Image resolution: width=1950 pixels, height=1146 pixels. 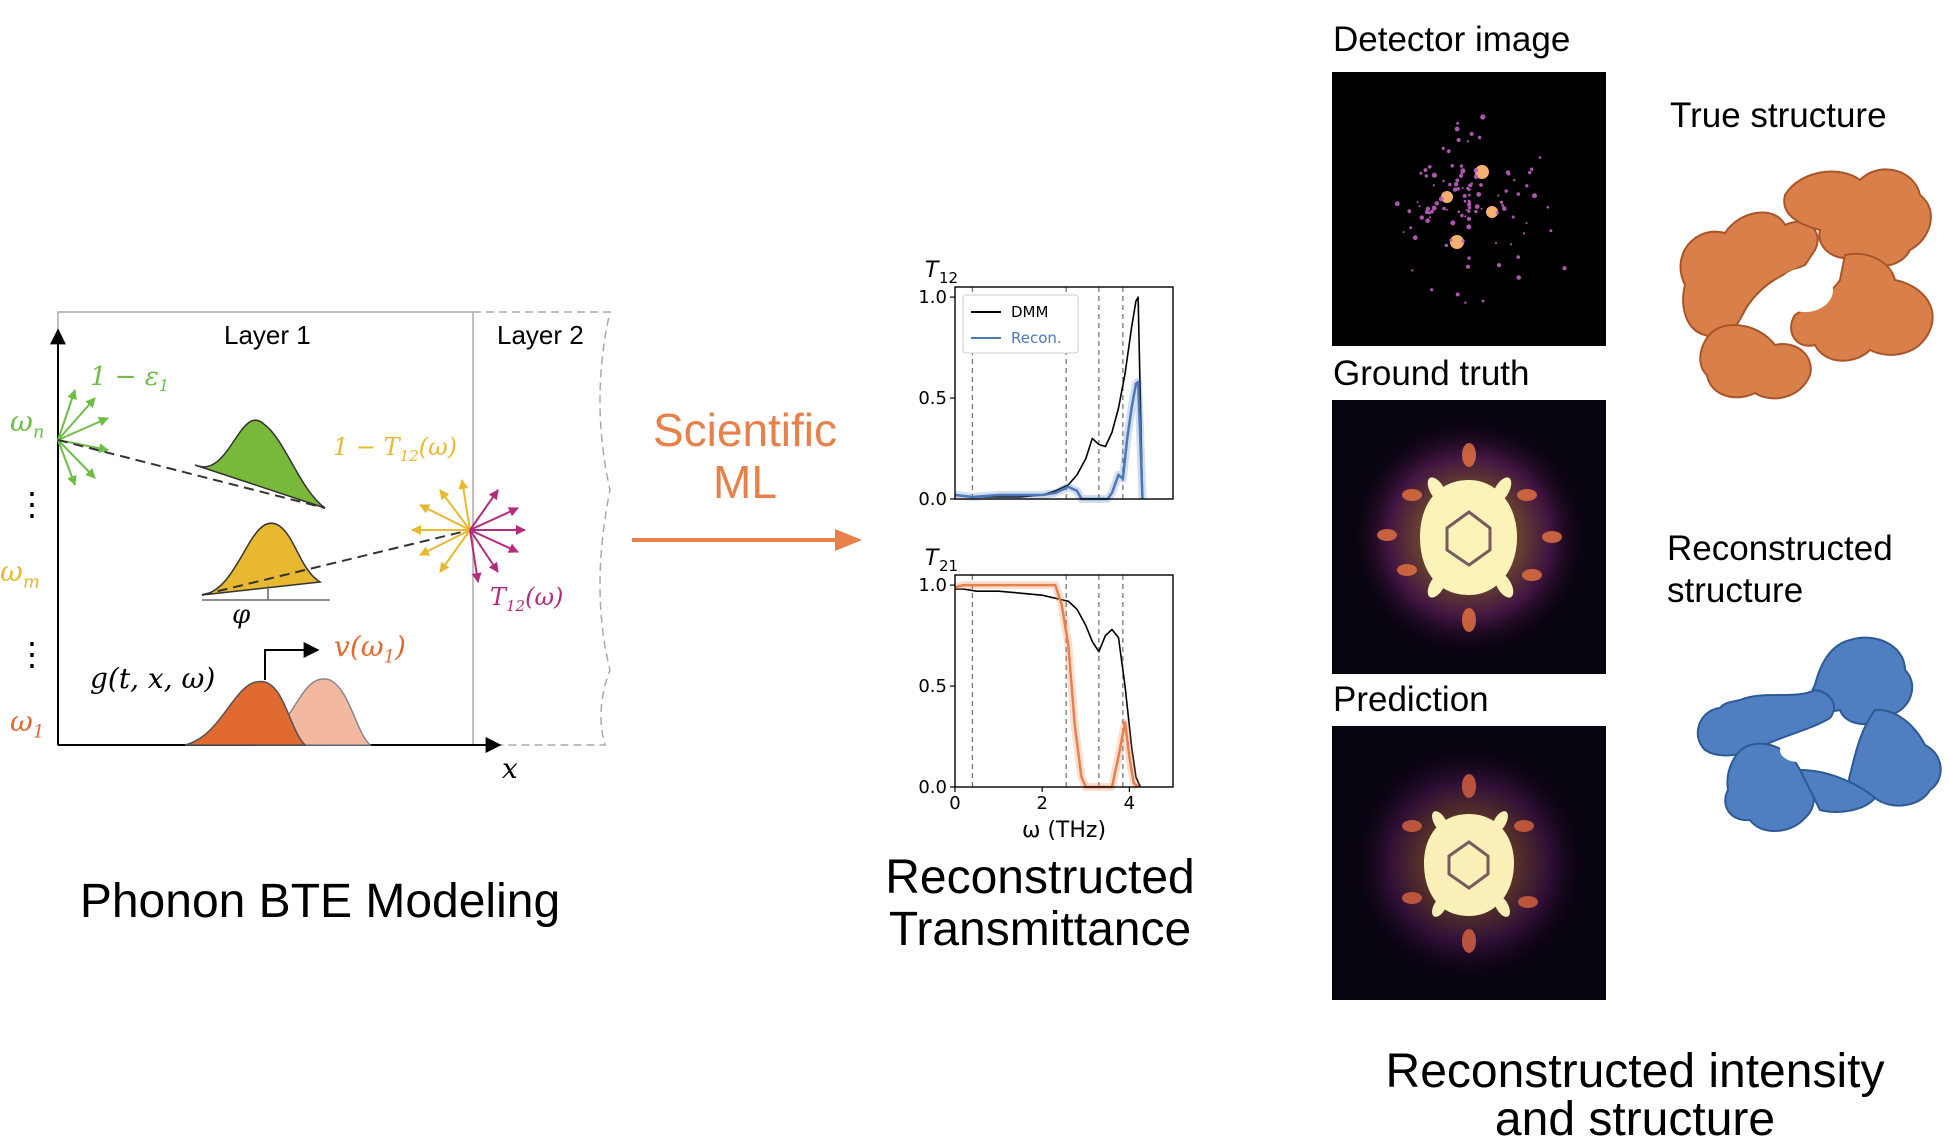 What do you see at coordinates (1635, 1071) in the screenshot?
I see `intensity-caption-line1: Reconstructed intensity` at bounding box center [1635, 1071].